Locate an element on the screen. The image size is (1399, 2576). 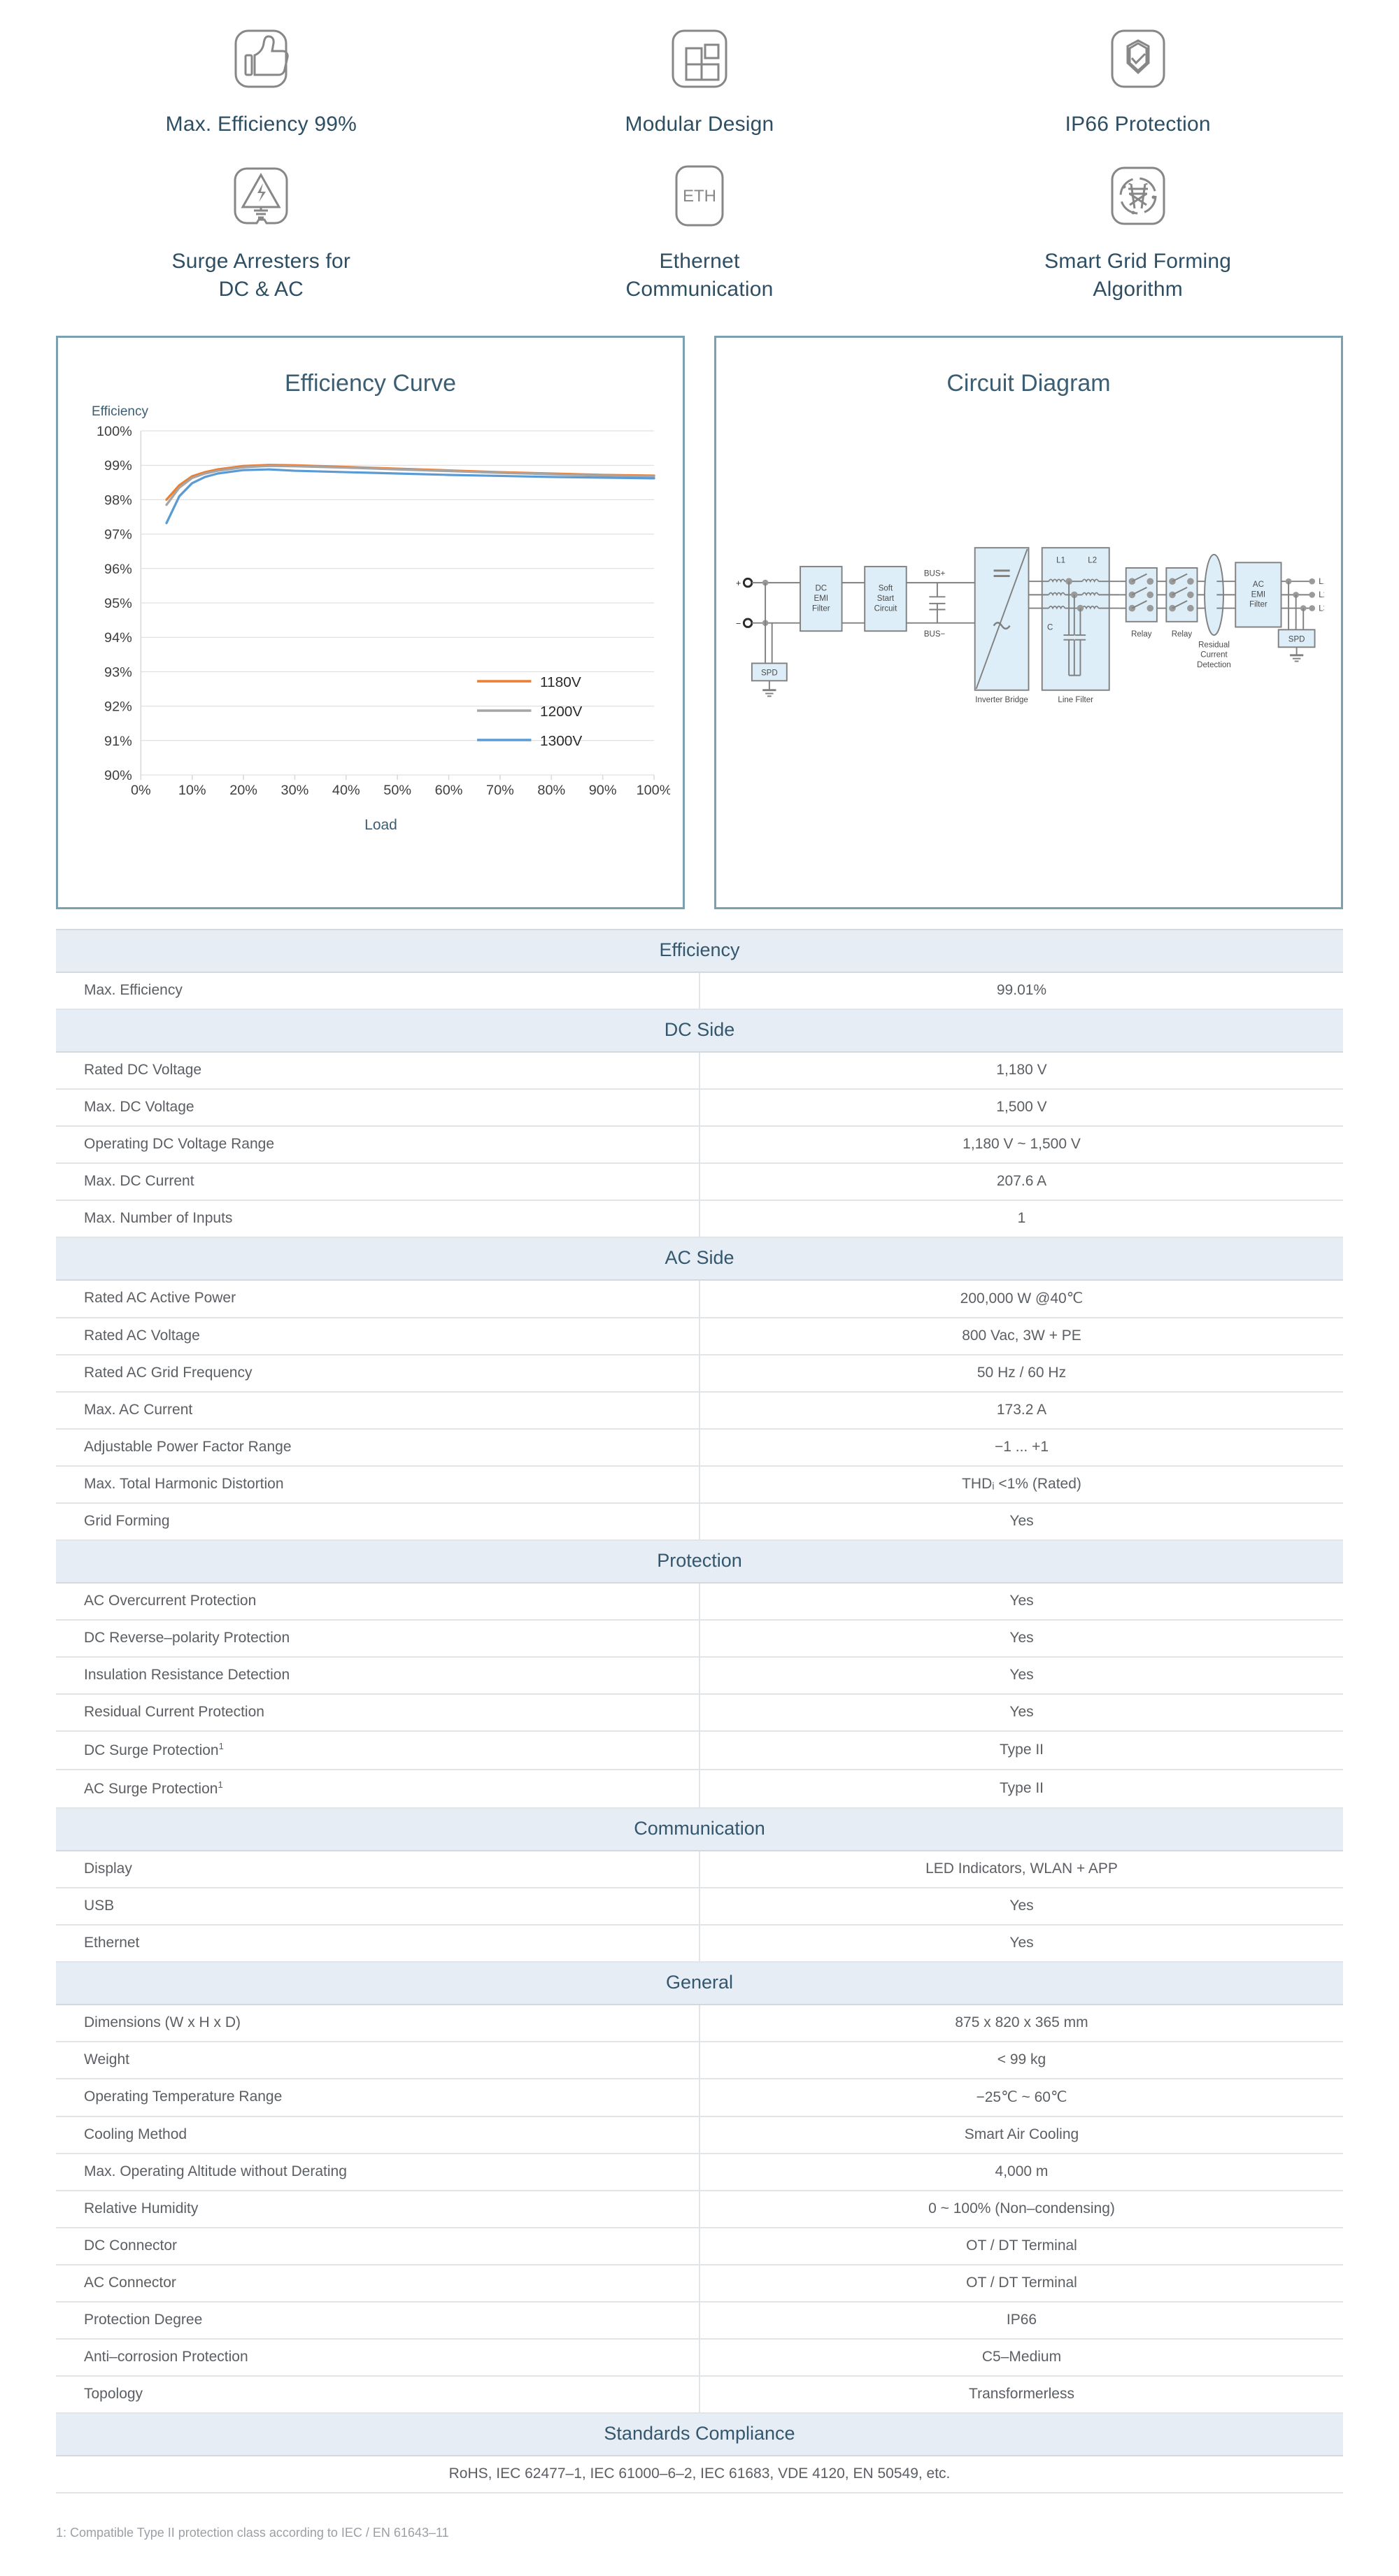
spec-key: AC Connector is located at coordinates (378, 2283).